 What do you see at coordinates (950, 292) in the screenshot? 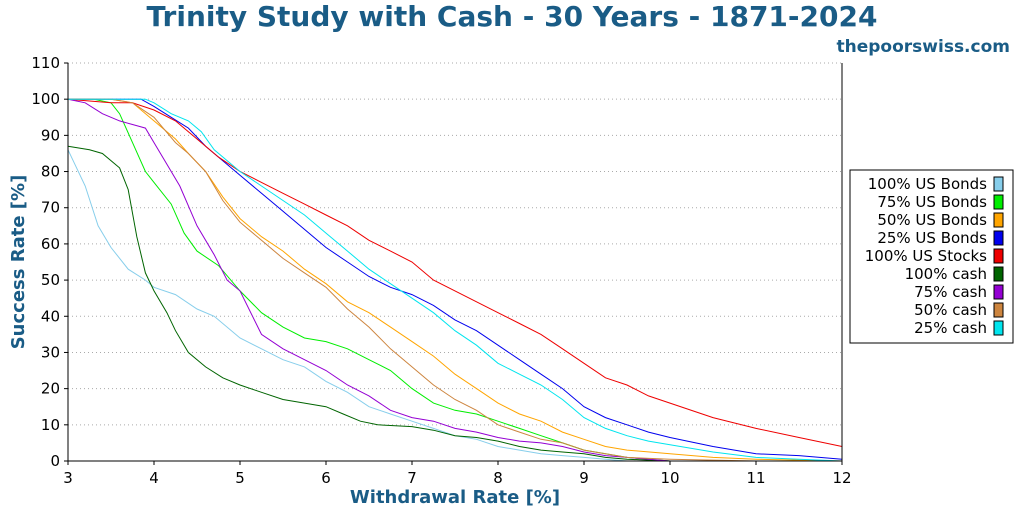
I see `legend-label-6: 75% cash` at bounding box center [950, 292].